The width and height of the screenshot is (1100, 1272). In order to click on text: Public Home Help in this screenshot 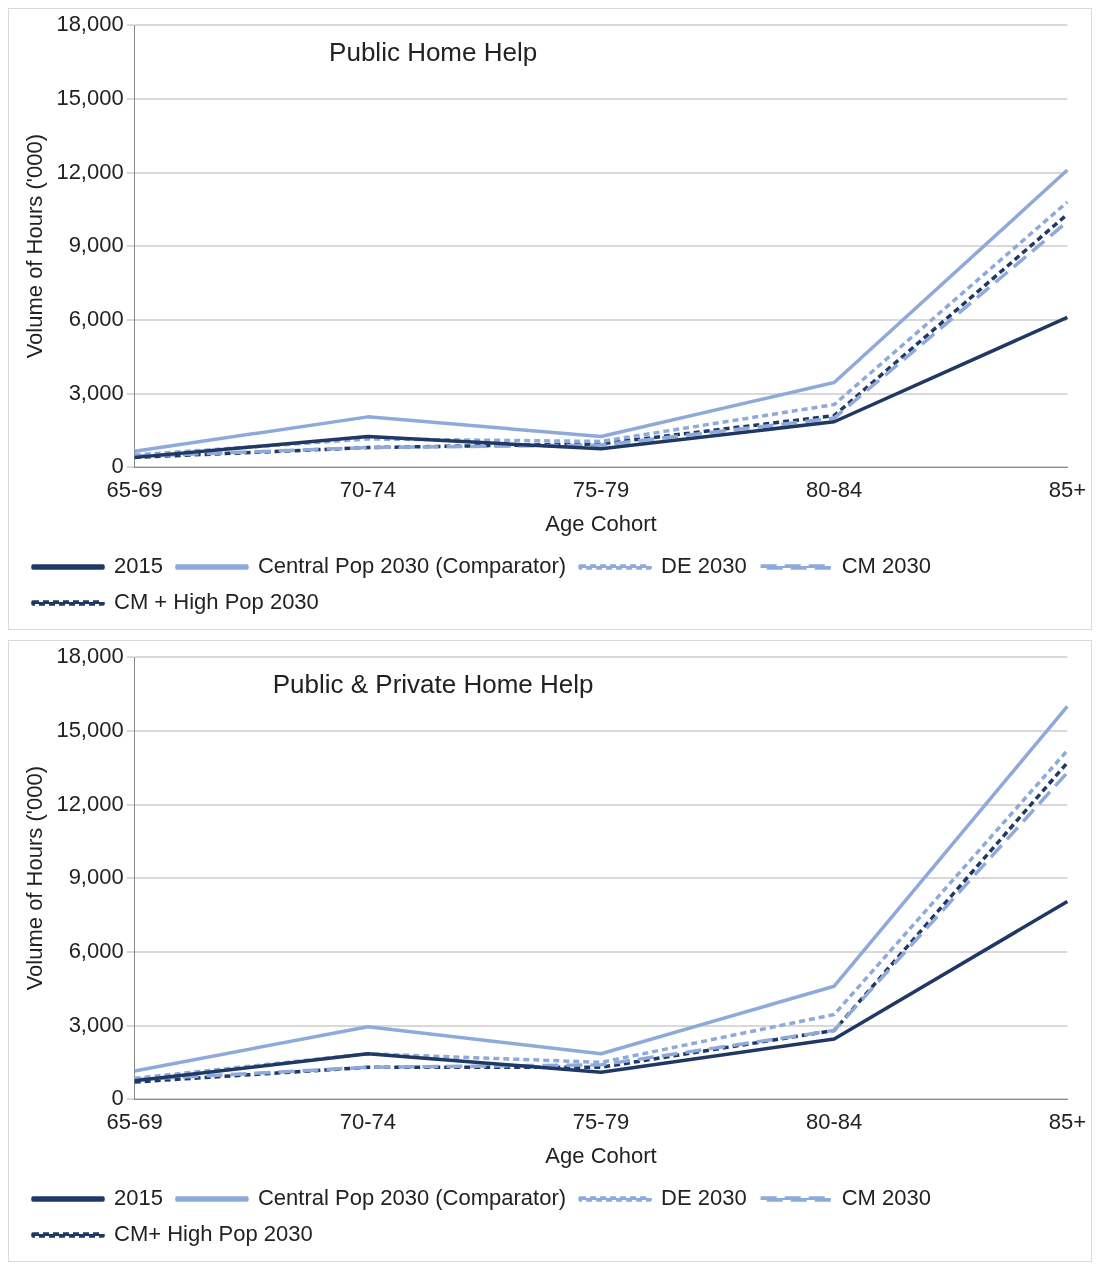, I will do `click(433, 52)`.